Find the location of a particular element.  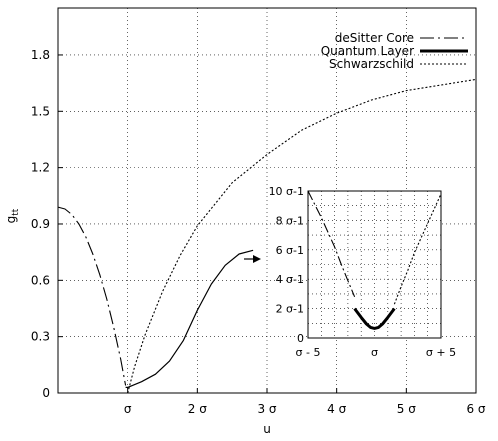

x-tick-label: 4 σ is located at coordinates (336, 409).